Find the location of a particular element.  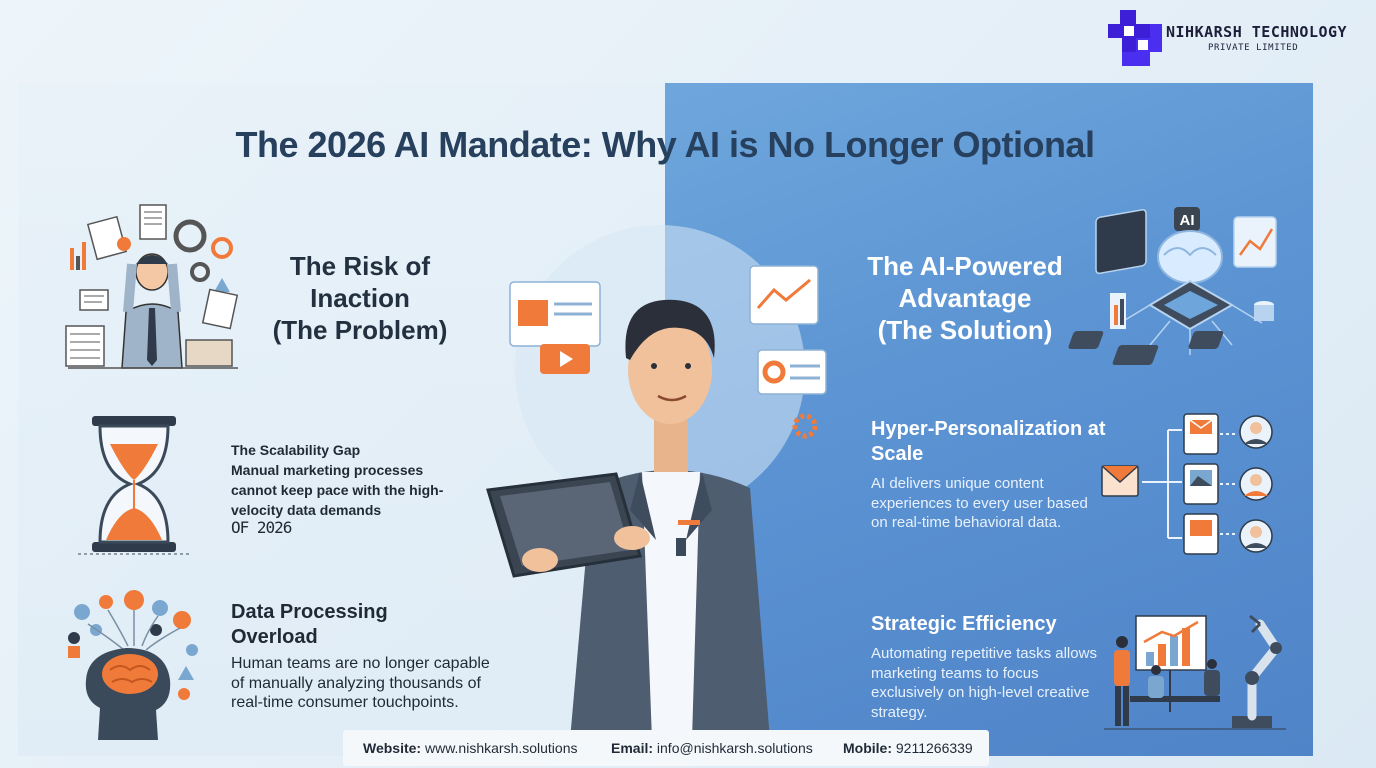

problem-heading: The Risk of Inaction (The Problem) is located at coordinates (360, 298).